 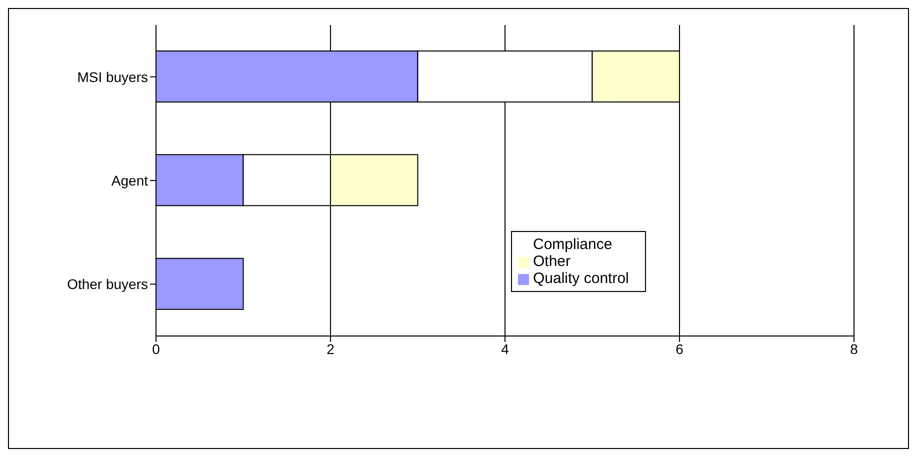 I want to click on y-tick-label: MSI buyers, so click(x=112, y=76).